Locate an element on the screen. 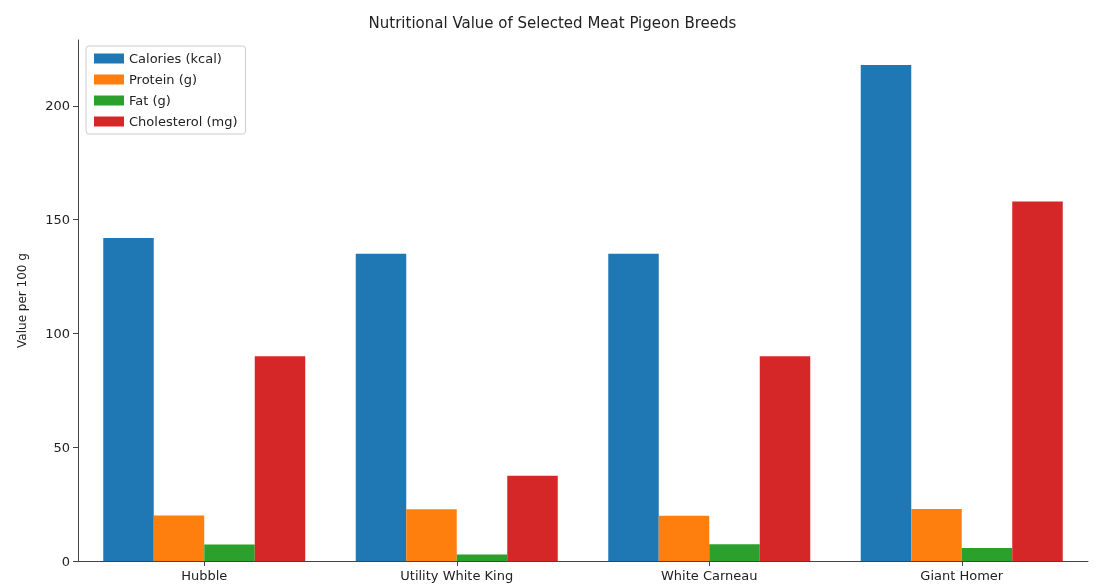 The height and width of the screenshot is (586, 1105). legend-label: Cholesterol (mg) is located at coordinates (183, 121).